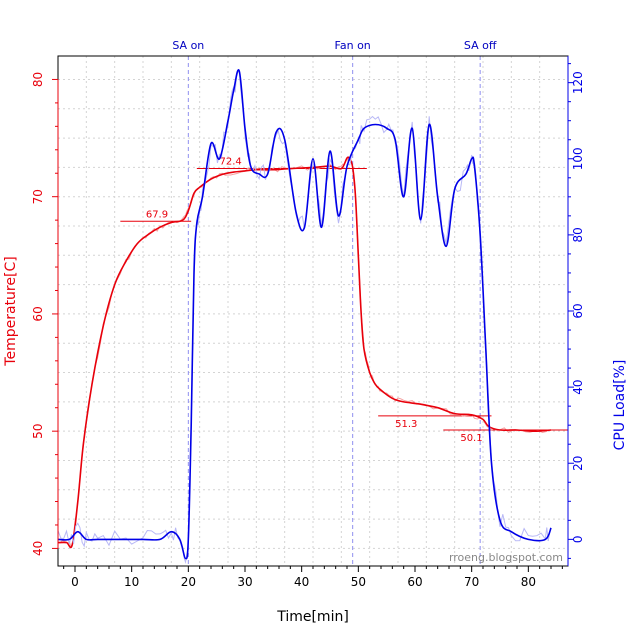 The height and width of the screenshot is (640, 640). I want to click on annotation-label: 67.9, so click(157, 214).